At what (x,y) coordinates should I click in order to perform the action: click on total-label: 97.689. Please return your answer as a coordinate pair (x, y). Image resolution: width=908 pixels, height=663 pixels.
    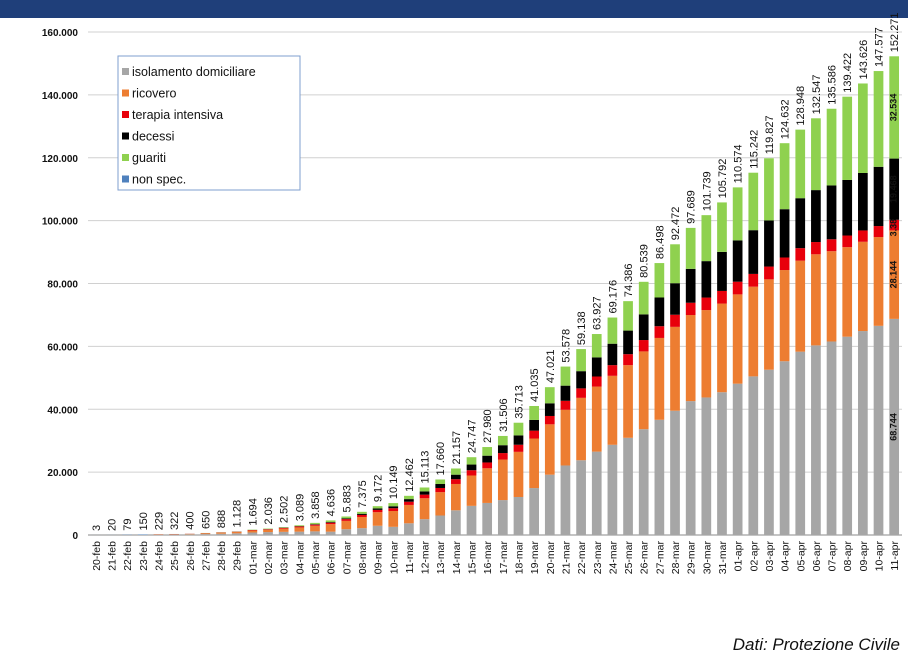
    Looking at the image, I should click on (692, 207).